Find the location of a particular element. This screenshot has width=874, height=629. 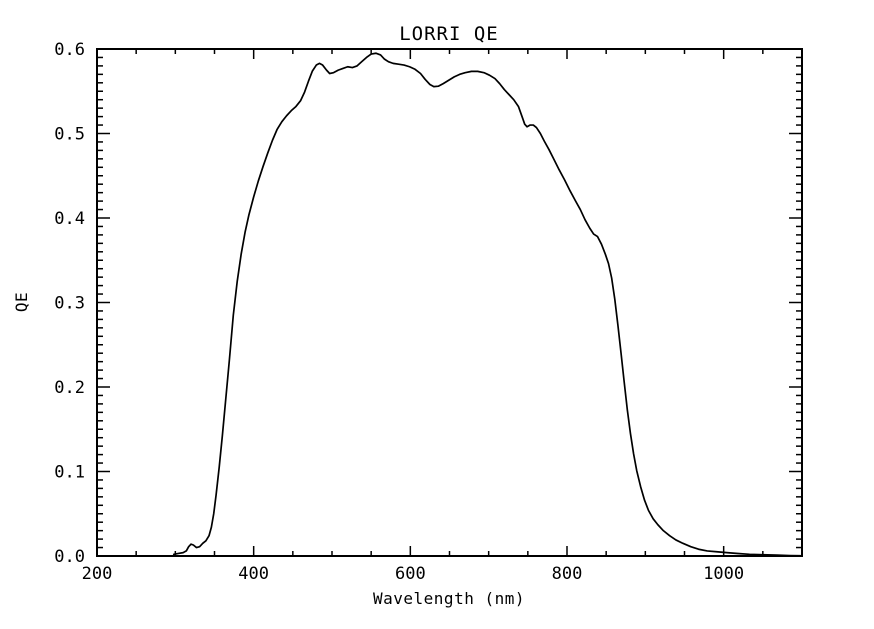

y-axis-label: QE is located at coordinates (21, 302).